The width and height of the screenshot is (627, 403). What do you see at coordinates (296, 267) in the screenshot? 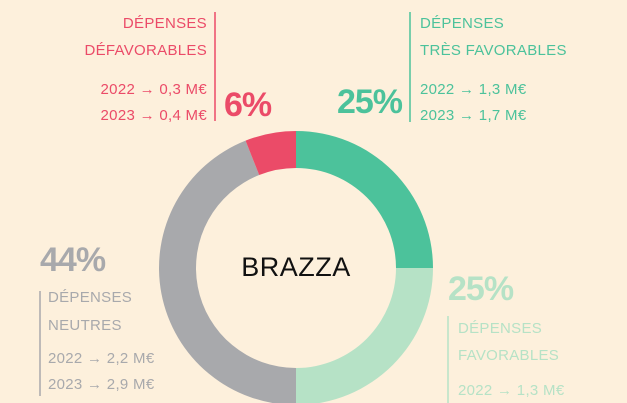
I see `center-label: BRAZZA` at bounding box center [296, 267].